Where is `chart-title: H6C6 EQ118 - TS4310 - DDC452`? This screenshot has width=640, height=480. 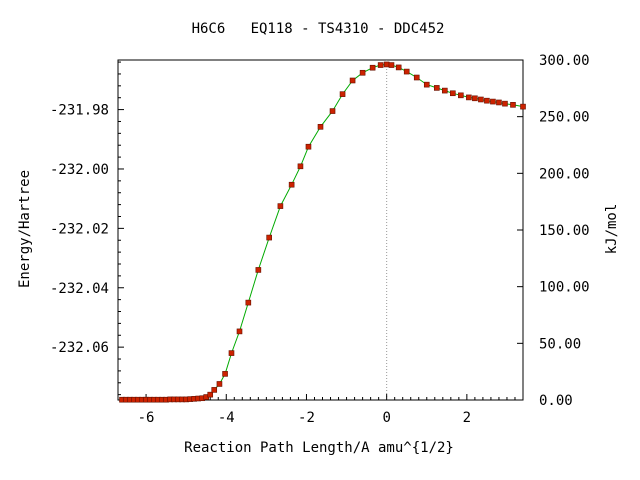
chart-title: H6C6 EQ118 - TS4310 - DDC452 is located at coordinates (318, 29).